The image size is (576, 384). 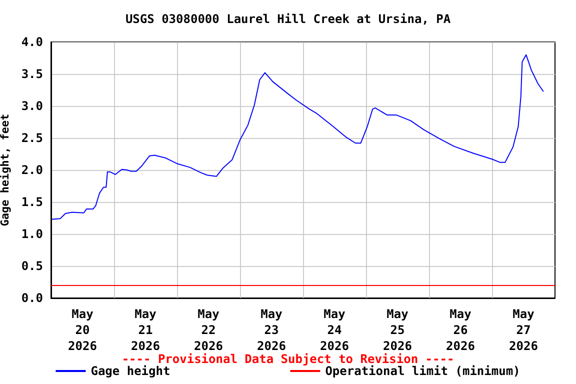 What do you see at coordinates (32, 42) in the screenshot?
I see `y-tick-label: 4.0` at bounding box center [32, 42].